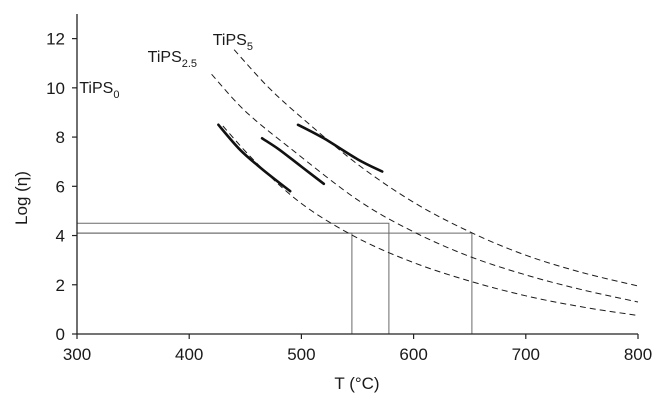 Image resolution: width=658 pixels, height=397 pixels. Describe the element at coordinates (60, 236) in the screenshot. I see `y-tick-label: 4` at that location.